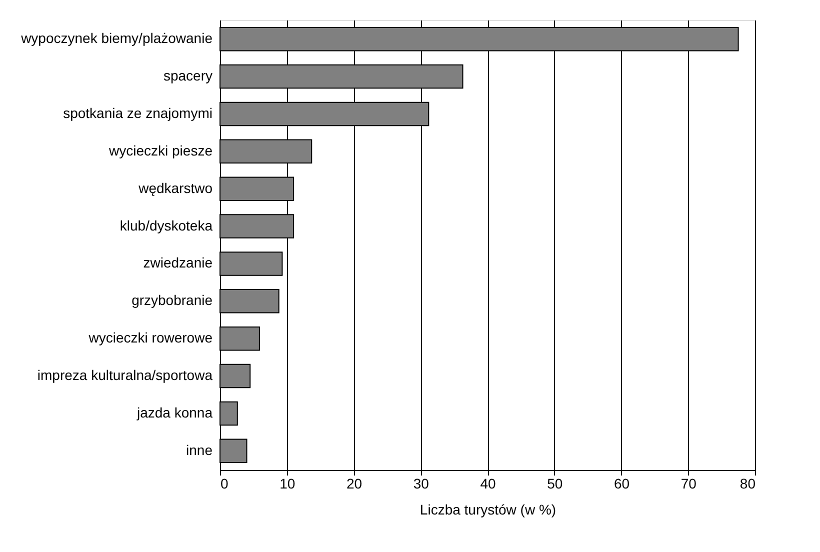  What do you see at coordinates (488, 510) in the screenshot?
I see `x-axis-title: Liczba turystów (w %)` at bounding box center [488, 510].